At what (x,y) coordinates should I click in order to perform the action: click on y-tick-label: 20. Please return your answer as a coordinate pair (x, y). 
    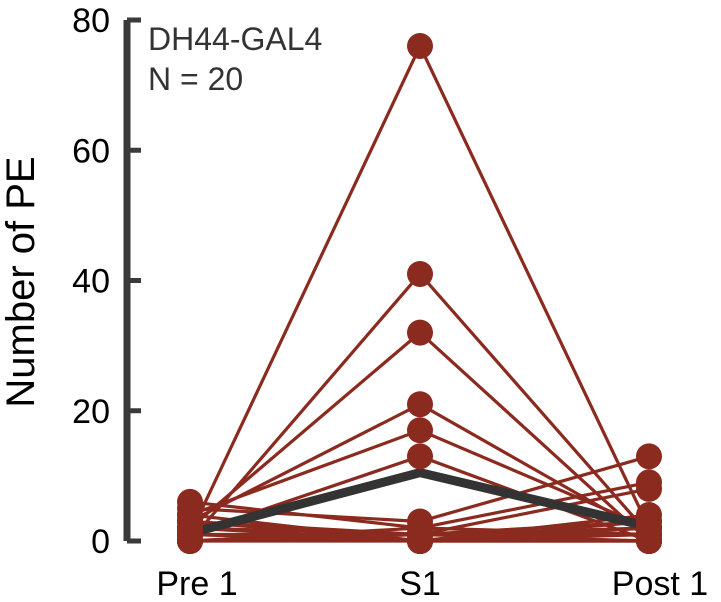
    Looking at the image, I should click on (91, 412).